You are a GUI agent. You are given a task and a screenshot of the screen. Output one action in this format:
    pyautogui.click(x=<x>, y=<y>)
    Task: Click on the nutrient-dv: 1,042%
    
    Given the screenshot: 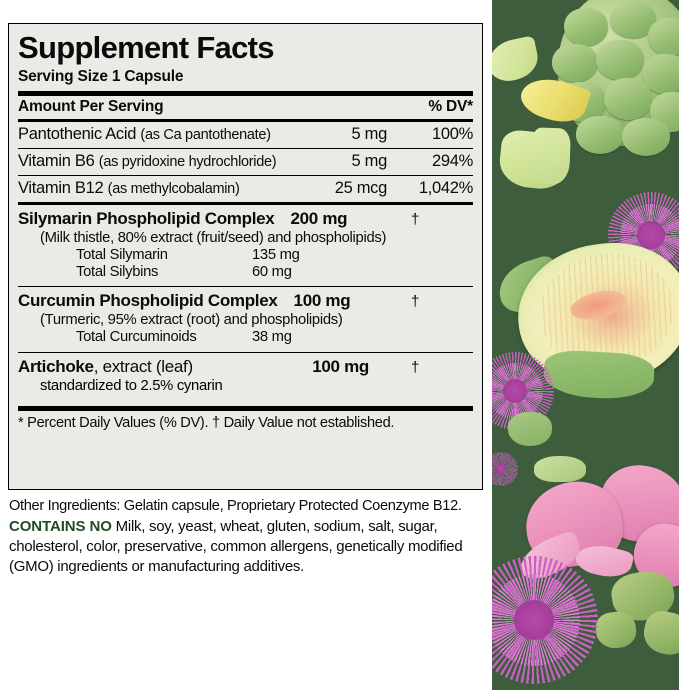 What is the action you would take?
    pyautogui.click(x=445, y=187)
    